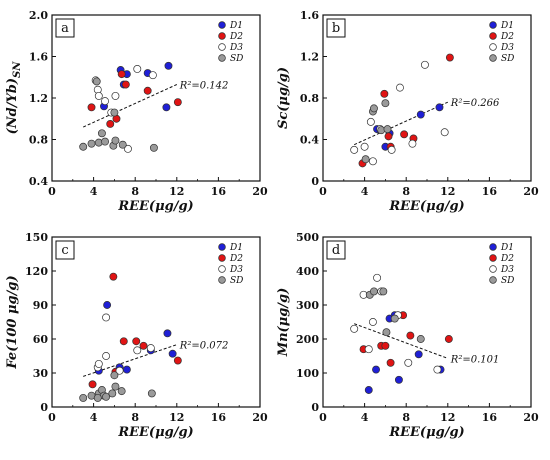  Describe the element at coordinates (490, 417) in the screenshot. I see `x-tick-label: 16` at that location.